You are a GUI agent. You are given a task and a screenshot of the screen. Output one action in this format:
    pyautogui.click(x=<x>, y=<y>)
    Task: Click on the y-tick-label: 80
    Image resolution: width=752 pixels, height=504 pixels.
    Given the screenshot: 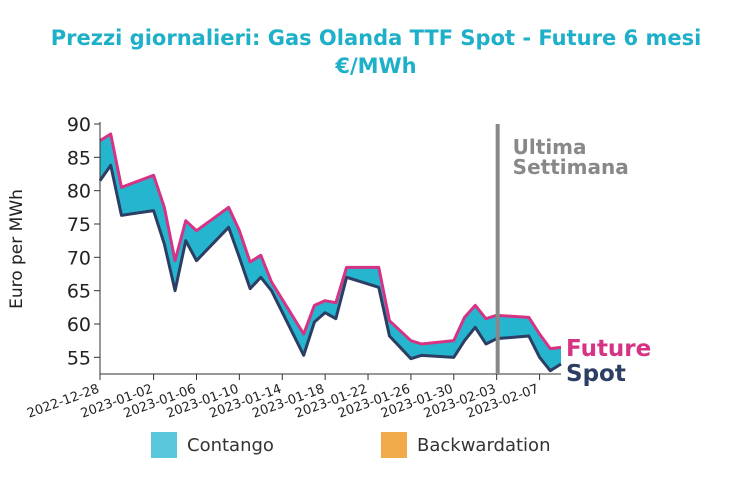 What is the action you would take?
    pyautogui.click(x=79, y=192)
    